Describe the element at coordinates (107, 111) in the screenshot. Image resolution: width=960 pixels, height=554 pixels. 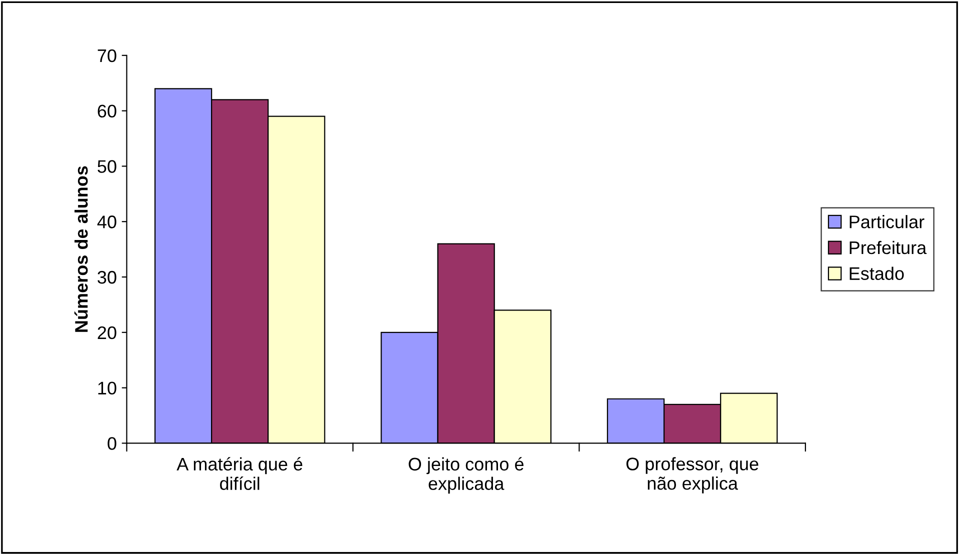
I see `y-tick-label: 60` at that location.